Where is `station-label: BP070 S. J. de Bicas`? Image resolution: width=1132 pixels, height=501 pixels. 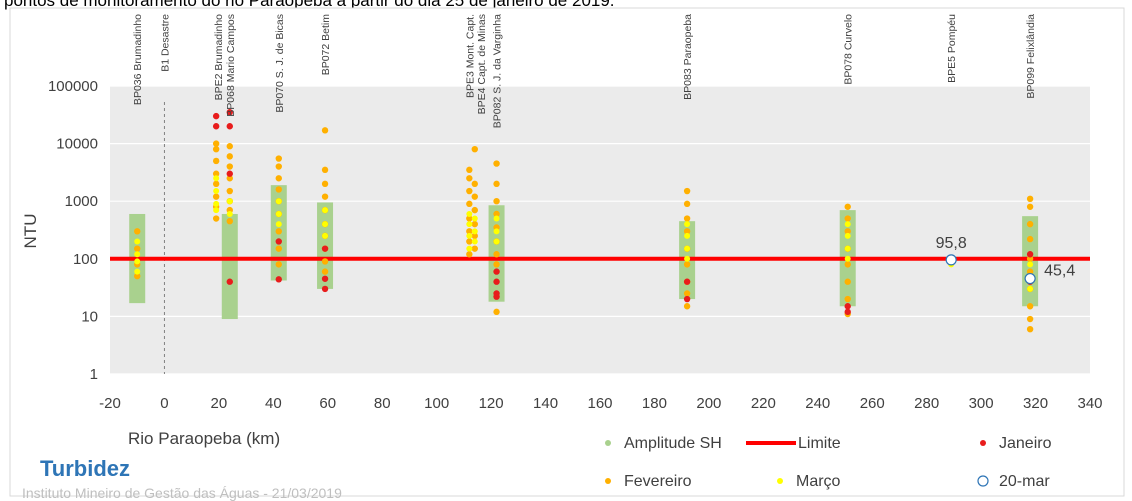 station-label: BP070 S. J. de Bicas is located at coordinates (280, 63).